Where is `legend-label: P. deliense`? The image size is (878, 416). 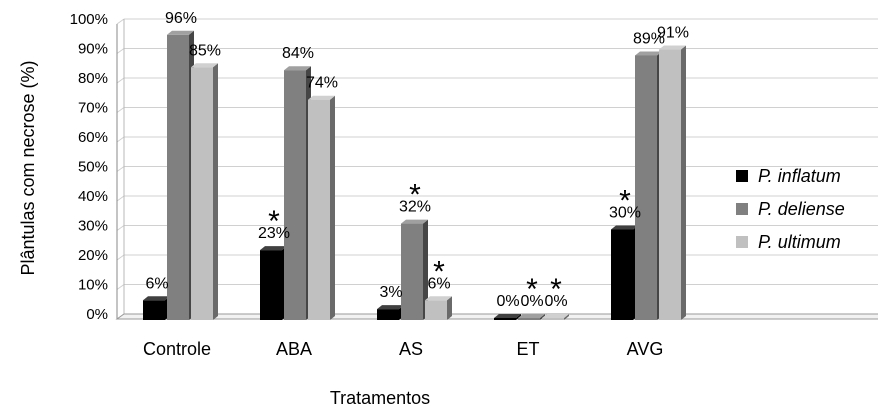
legend-label: P. deliense is located at coordinates (801, 209).